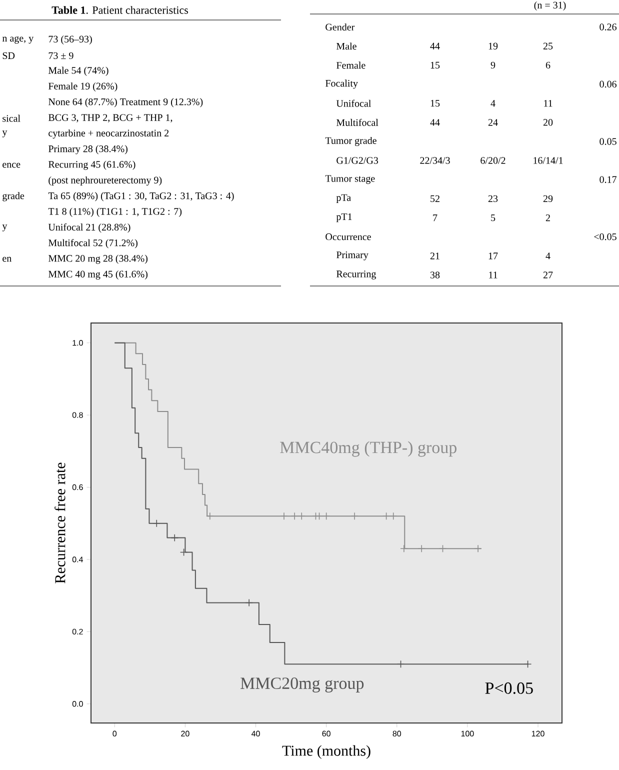 The height and width of the screenshot is (770, 619). What do you see at coordinates (13, 197) in the screenshot?
I see `category-label: grade` at bounding box center [13, 197].